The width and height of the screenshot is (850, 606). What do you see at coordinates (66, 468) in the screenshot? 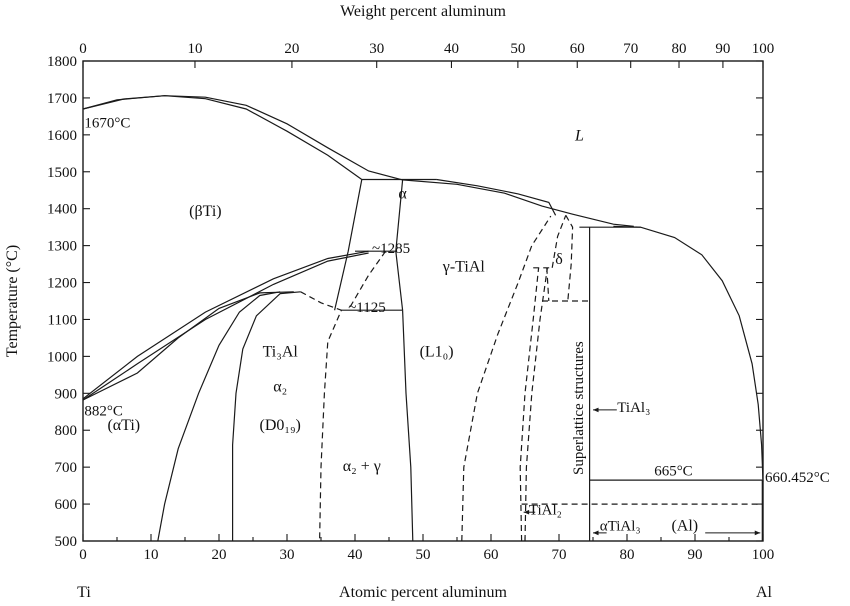
I see `y-tick-label-700: 700` at bounding box center [66, 468].